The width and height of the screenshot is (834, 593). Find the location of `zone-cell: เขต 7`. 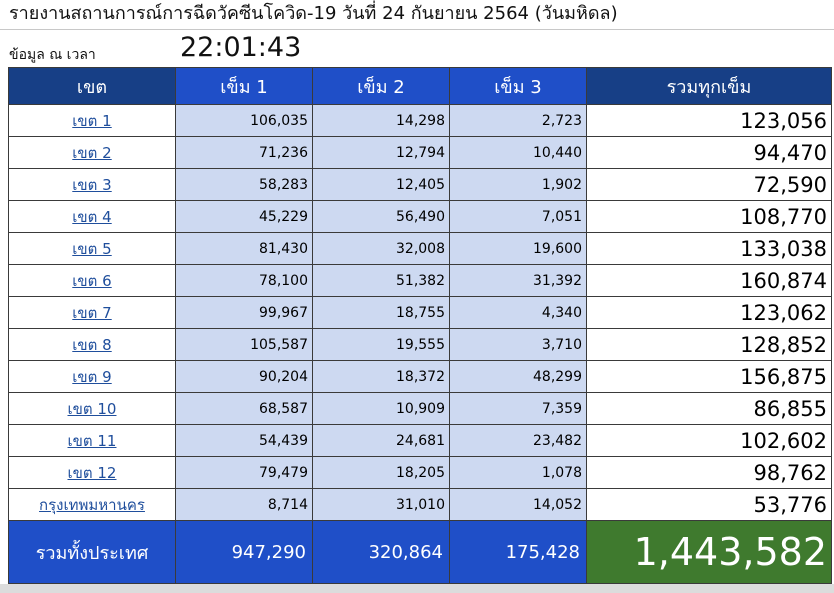

zone-cell: เขต 7 is located at coordinates (92, 312).